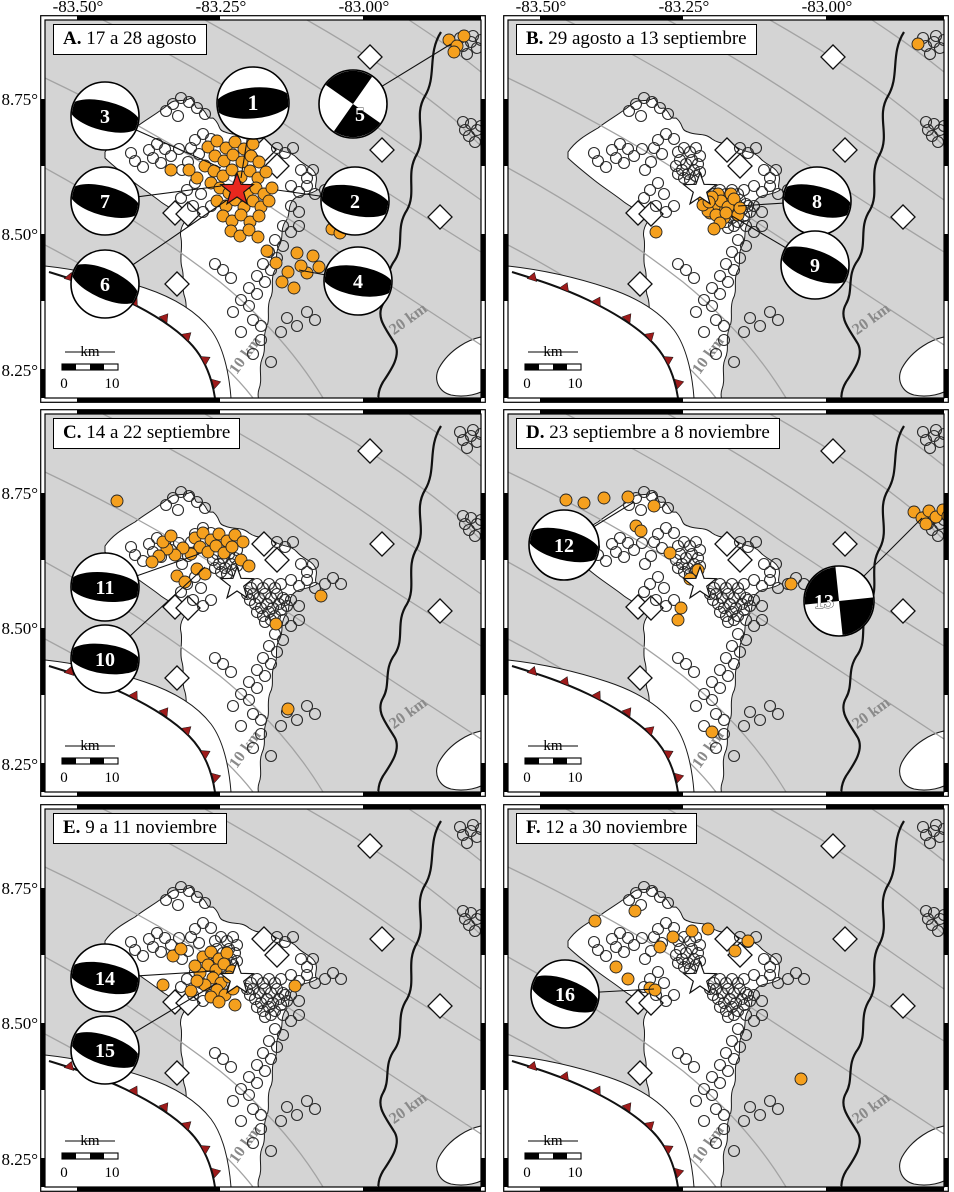  What do you see at coordinates (647, 38) in the screenshot?
I see `panel-period: 29 agosto a 13 septiembre` at bounding box center [647, 38].